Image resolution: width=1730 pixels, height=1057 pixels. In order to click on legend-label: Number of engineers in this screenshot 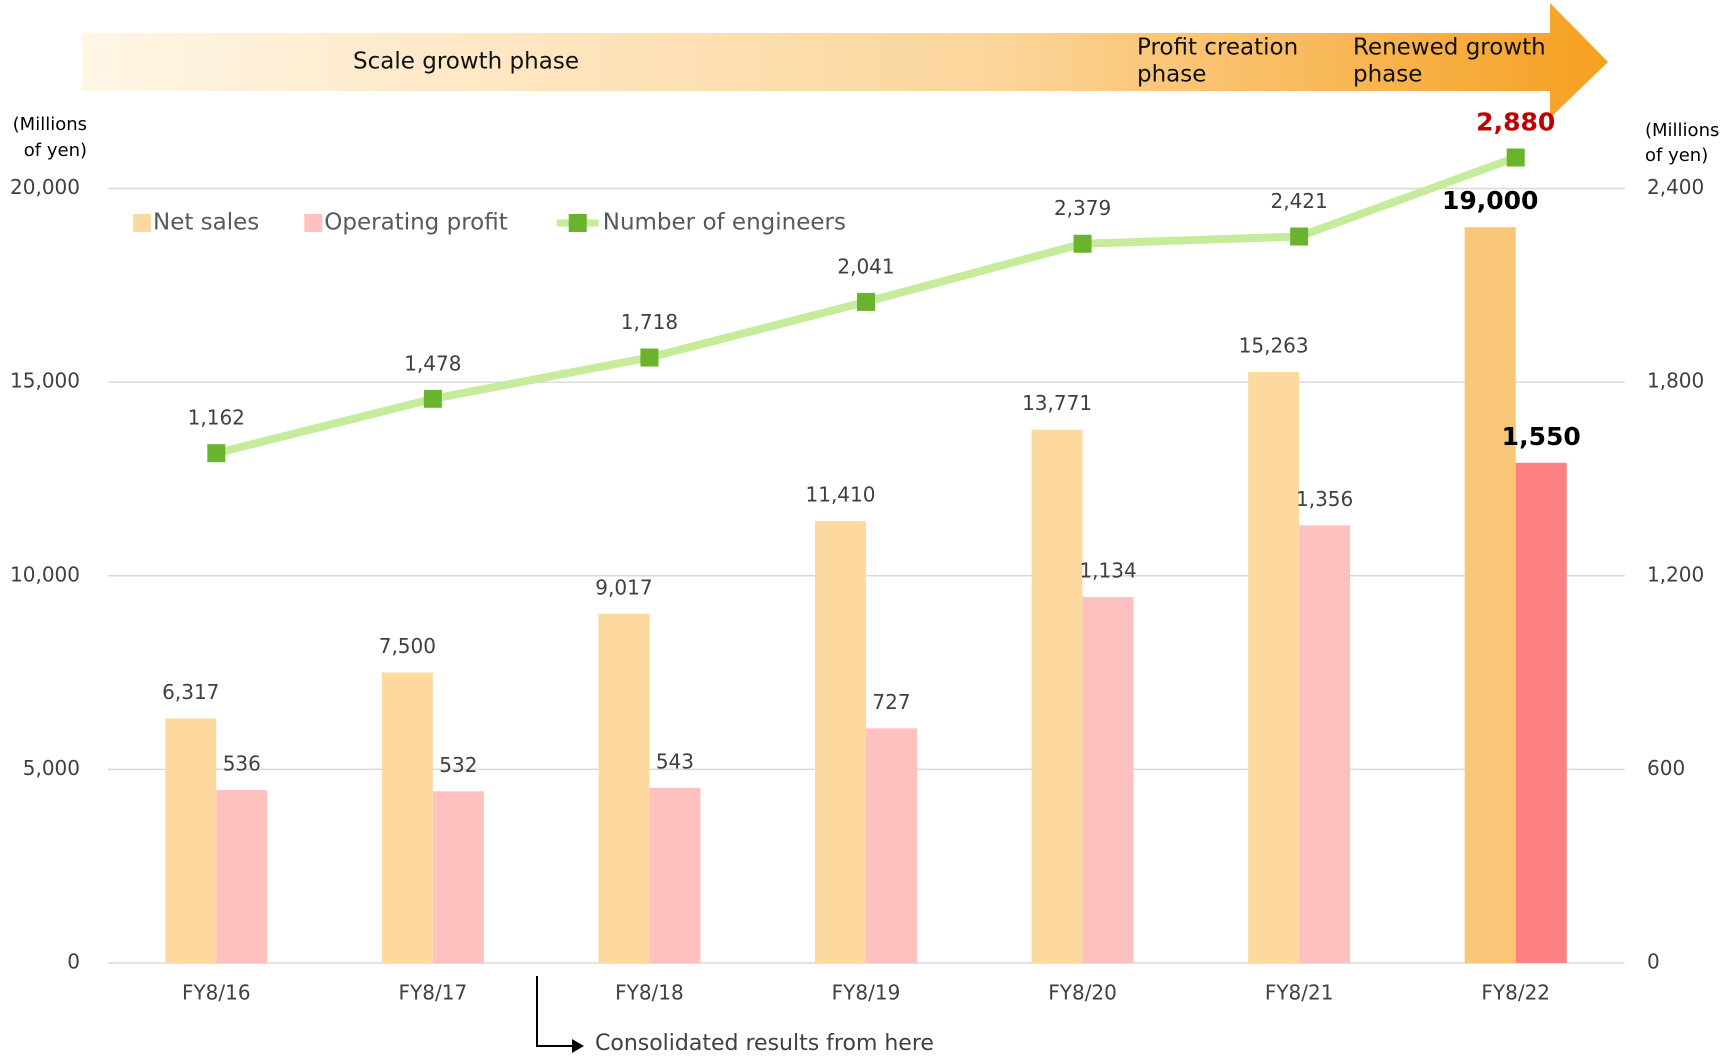, I will do `click(724, 223)`.